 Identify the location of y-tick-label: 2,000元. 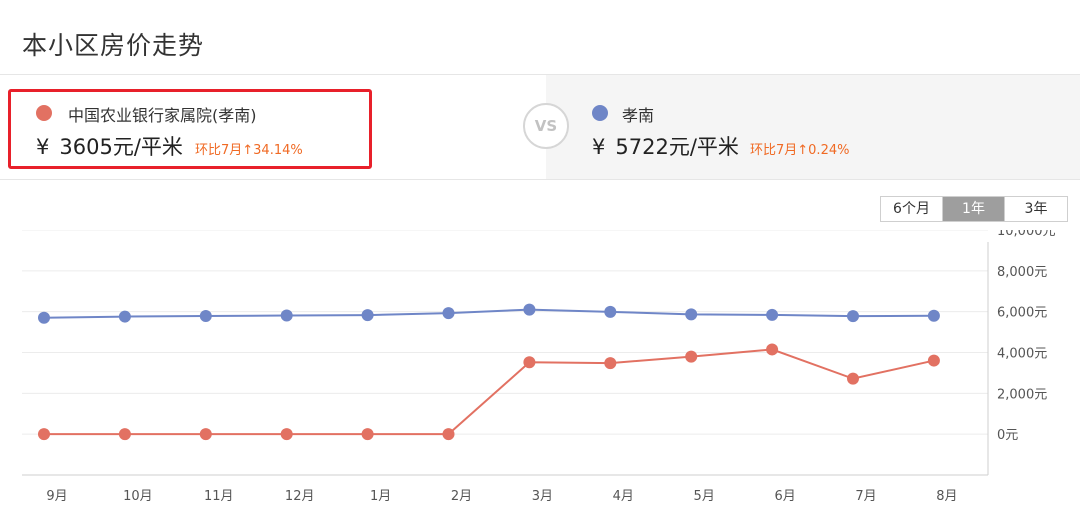
(1022, 394).